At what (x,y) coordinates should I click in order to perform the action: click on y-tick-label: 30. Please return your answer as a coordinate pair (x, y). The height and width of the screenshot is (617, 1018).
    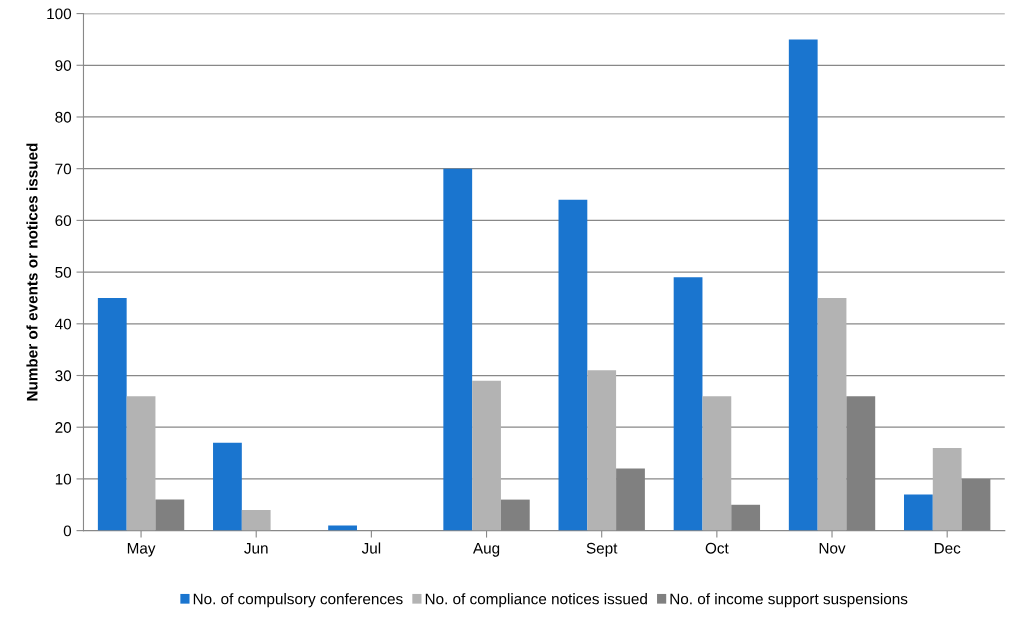
    Looking at the image, I should click on (63, 376).